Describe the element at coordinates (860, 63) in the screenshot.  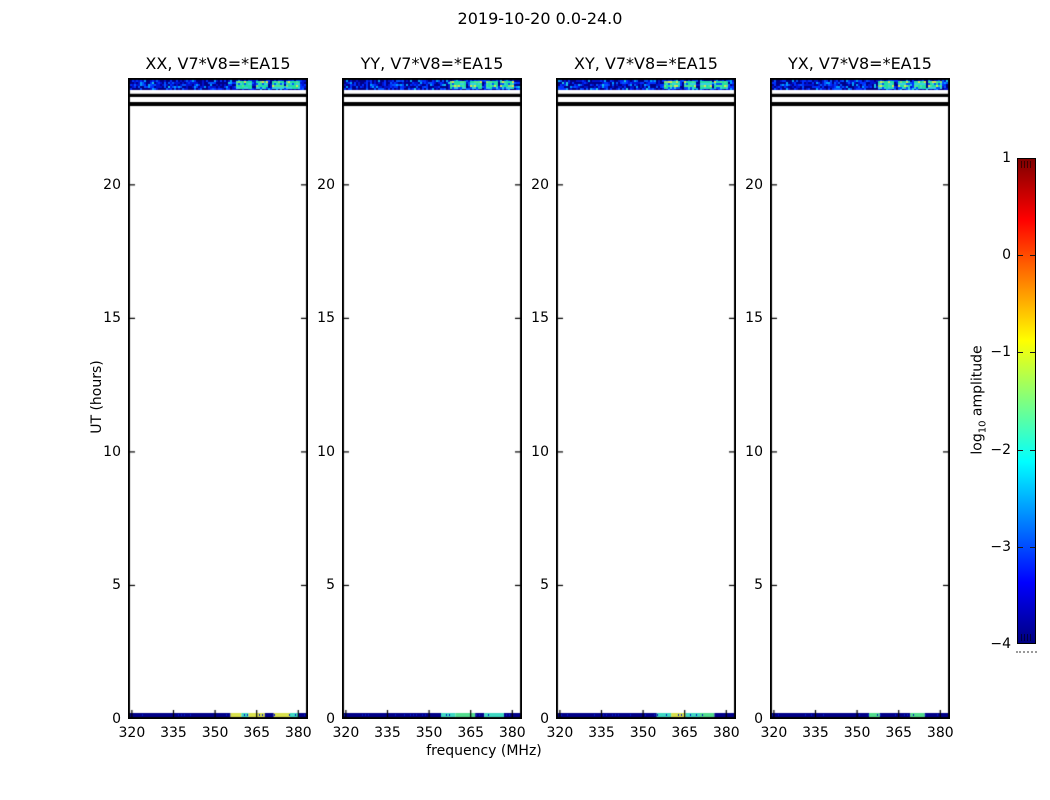
I see `panel-title: YX, V7*V8=*EA15` at that location.